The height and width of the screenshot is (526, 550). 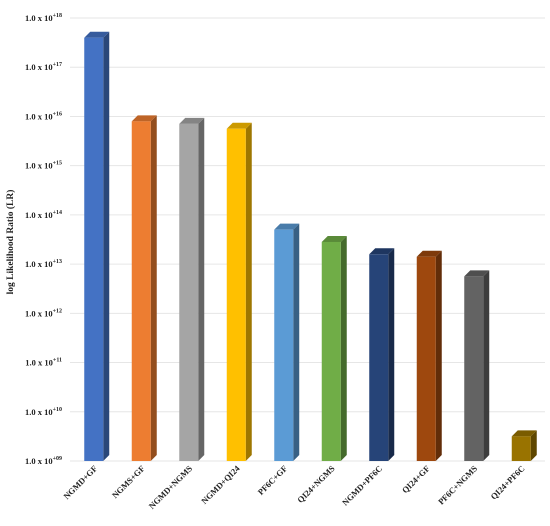 I want to click on y-tick-label: 1.0 x 10+17, so click(x=43, y=67).